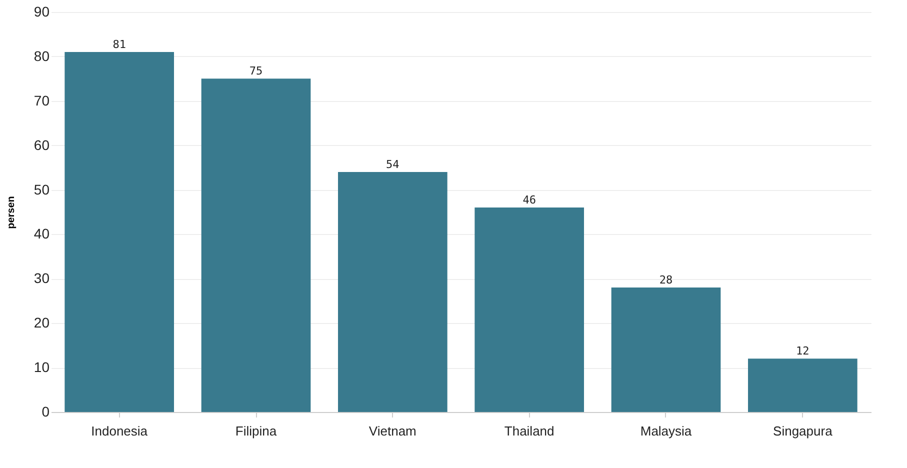 Image resolution: width=907 pixels, height=468 pixels. I want to click on data-label: 75, so click(256, 71).